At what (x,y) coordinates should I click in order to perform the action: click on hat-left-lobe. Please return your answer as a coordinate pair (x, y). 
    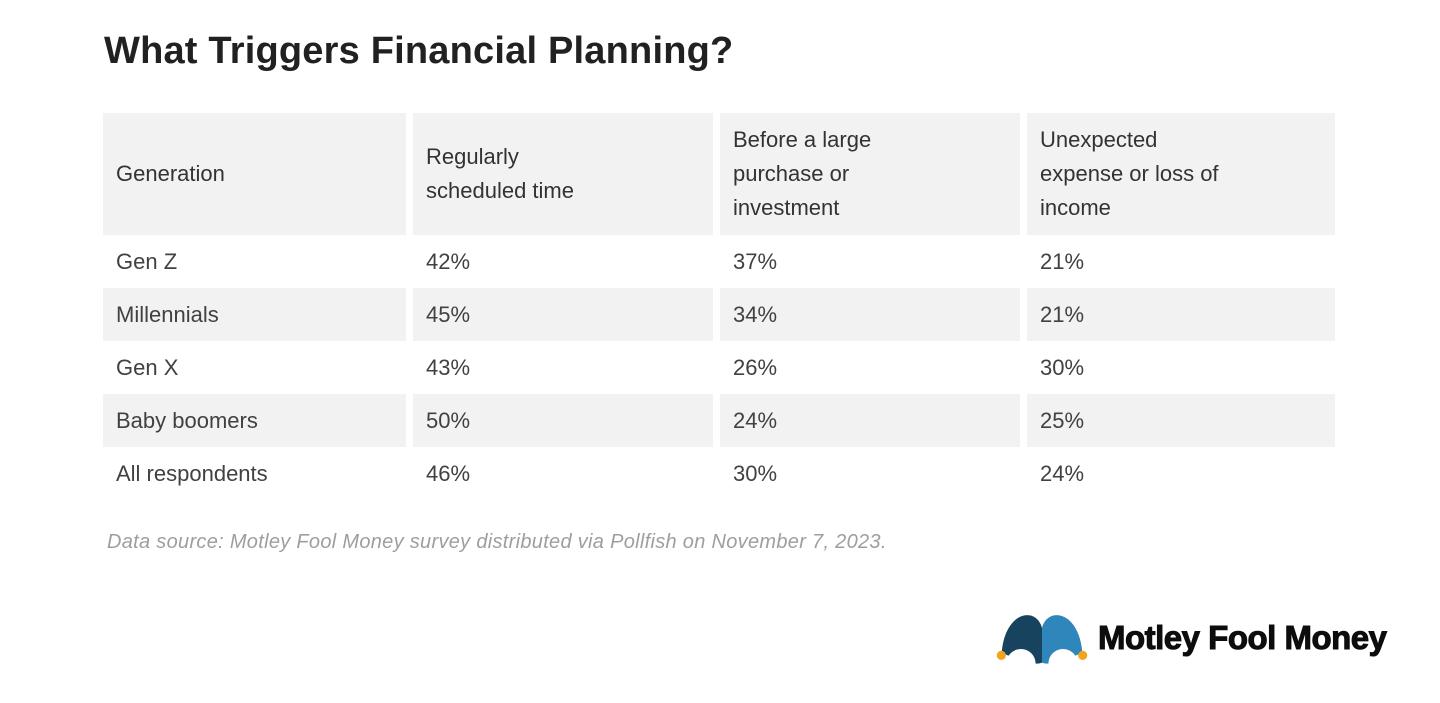
    Looking at the image, I should click on (1021, 639).